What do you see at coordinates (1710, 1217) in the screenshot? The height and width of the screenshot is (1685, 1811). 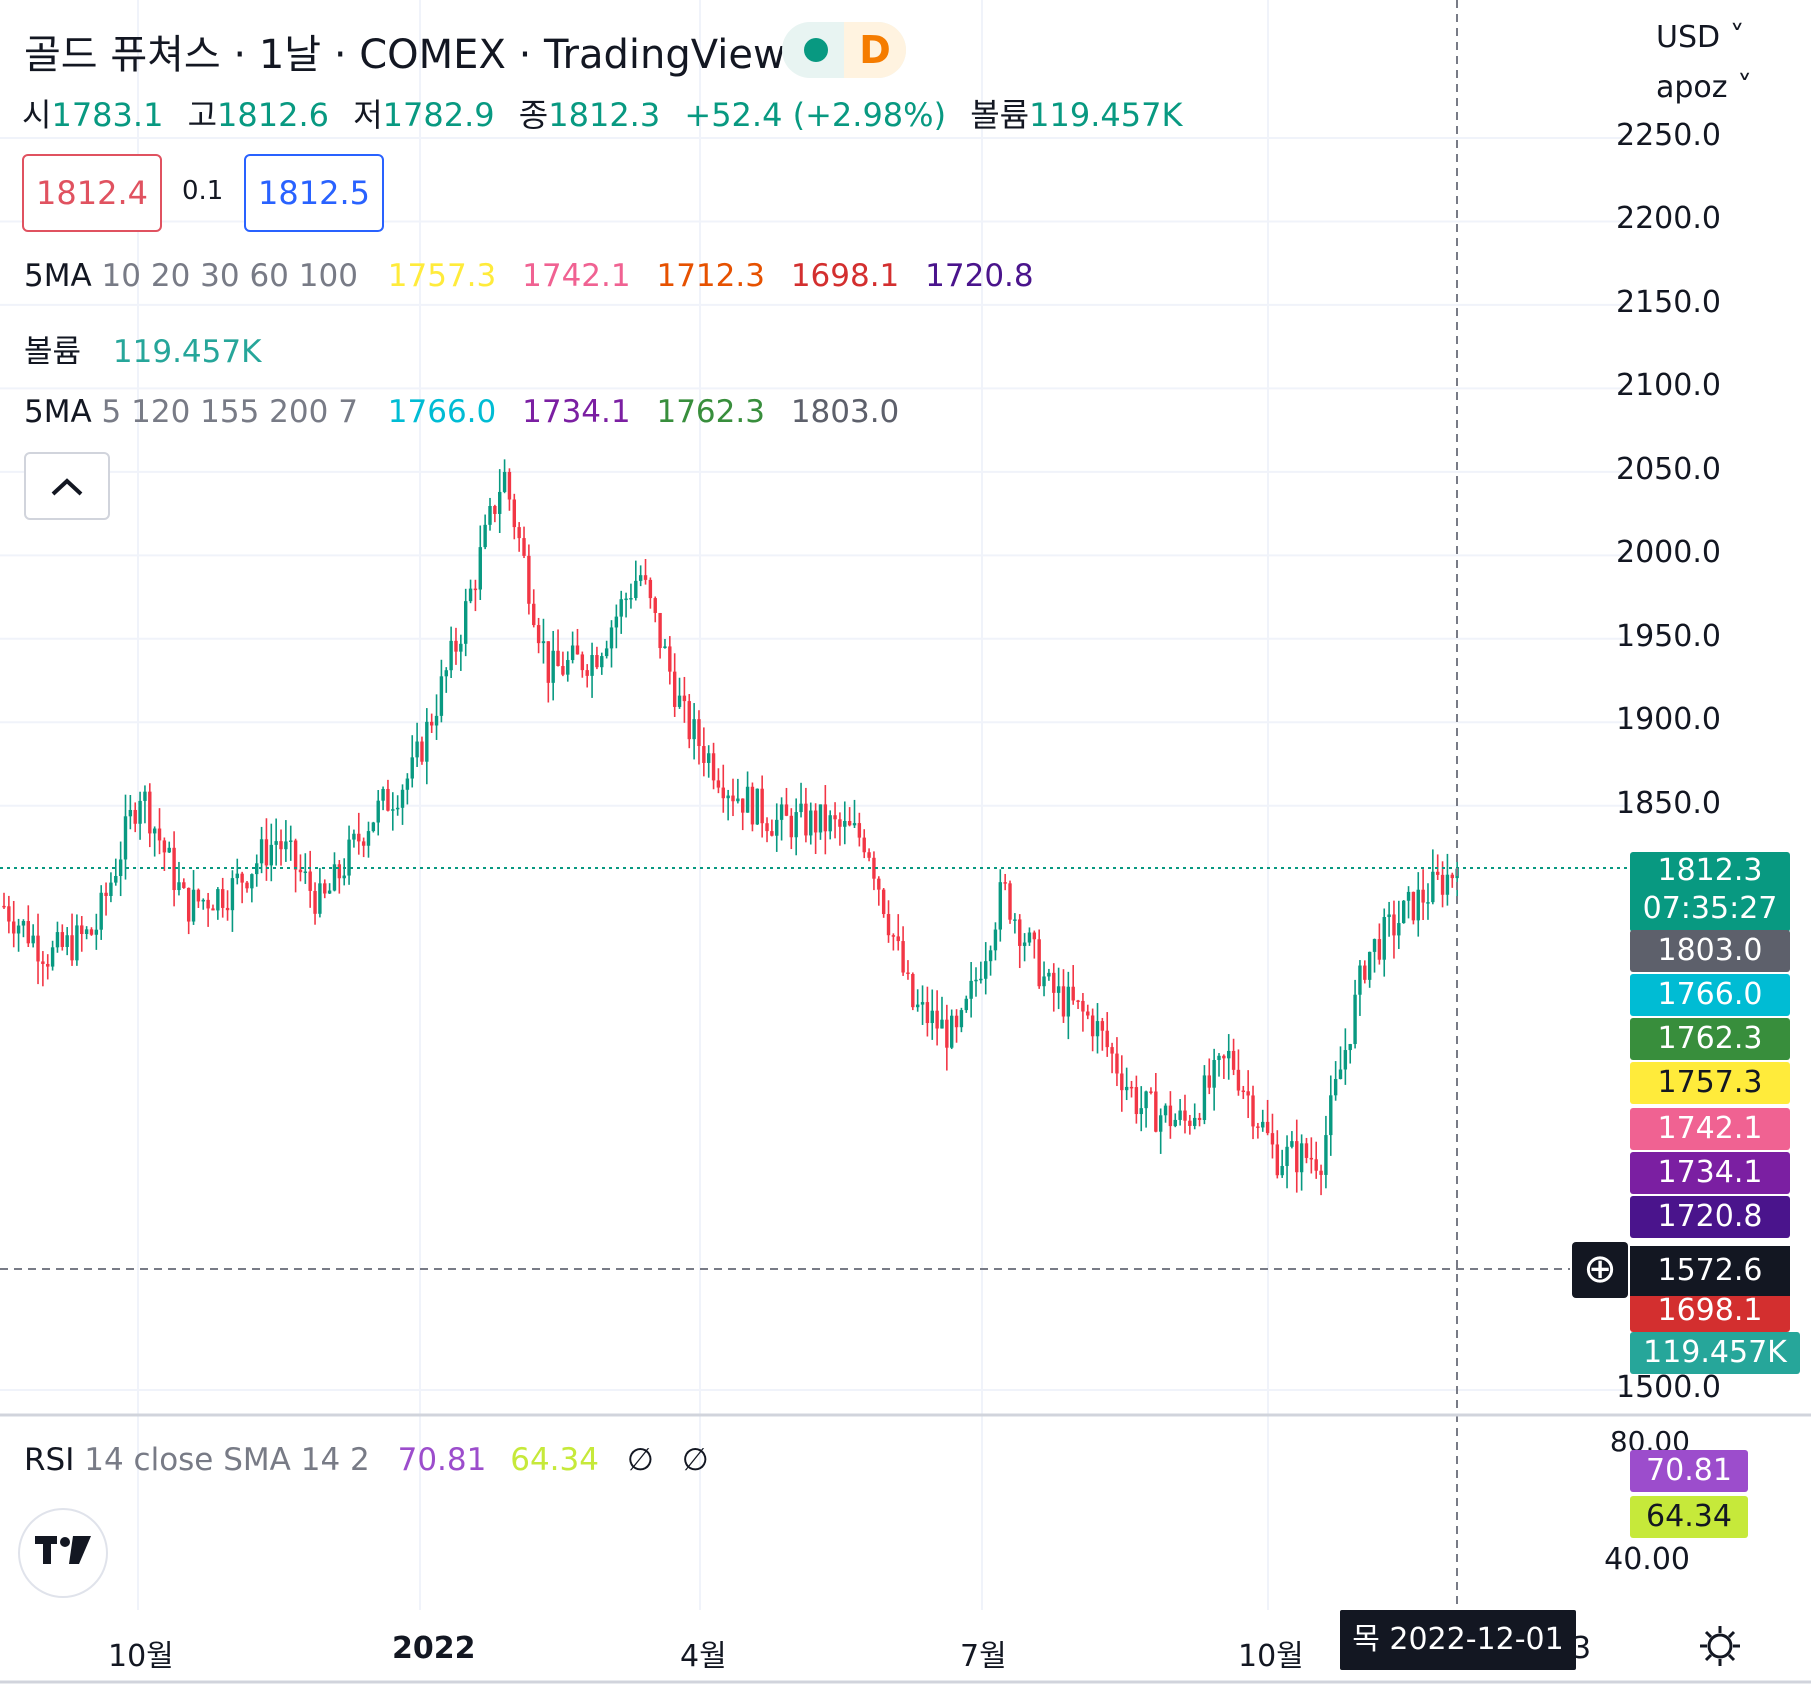 I see `price-tag: 1720.8` at bounding box center [1710, 1217].